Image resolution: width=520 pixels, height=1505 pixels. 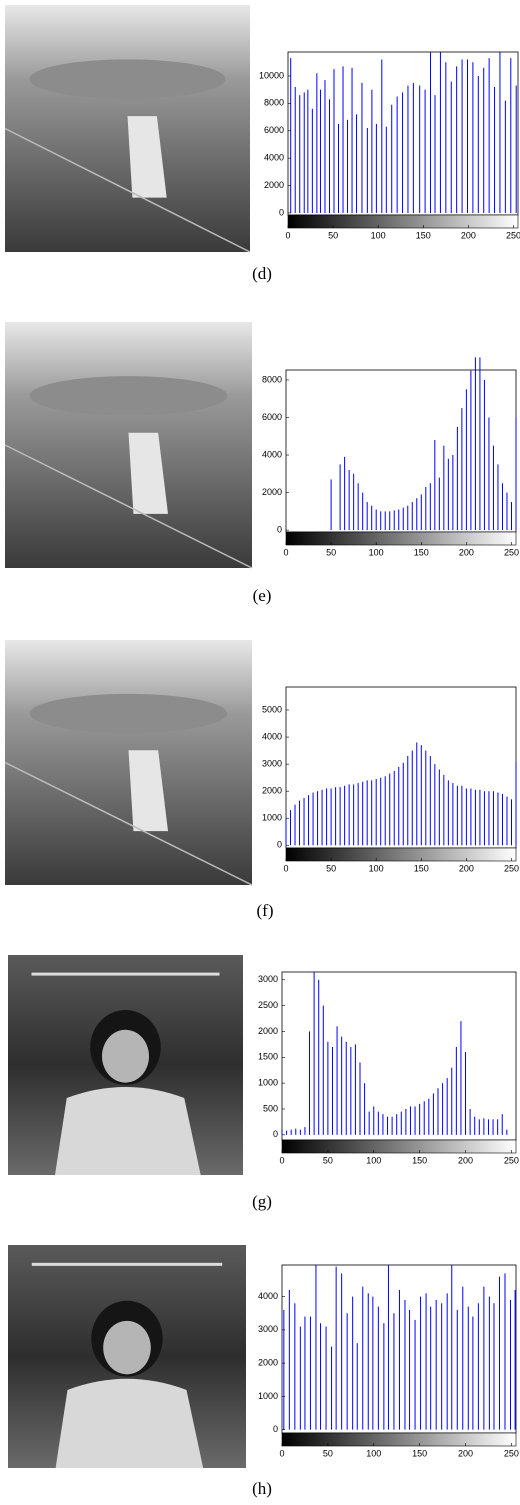 I want to click on y-tick-label: 10000, so click(x=271, y=75).